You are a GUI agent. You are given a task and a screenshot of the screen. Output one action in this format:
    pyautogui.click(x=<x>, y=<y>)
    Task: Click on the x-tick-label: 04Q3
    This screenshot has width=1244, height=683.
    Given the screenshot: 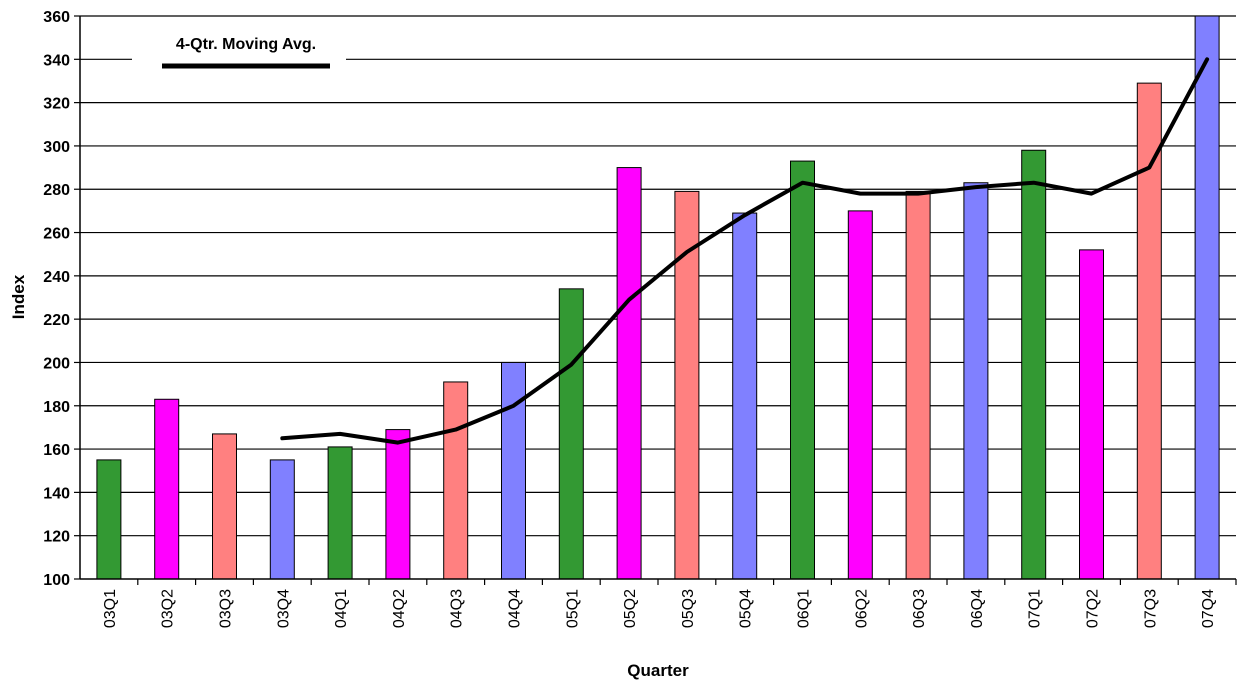 What is the action you would take?
    pyautogui.click(x=457, y=608)
    